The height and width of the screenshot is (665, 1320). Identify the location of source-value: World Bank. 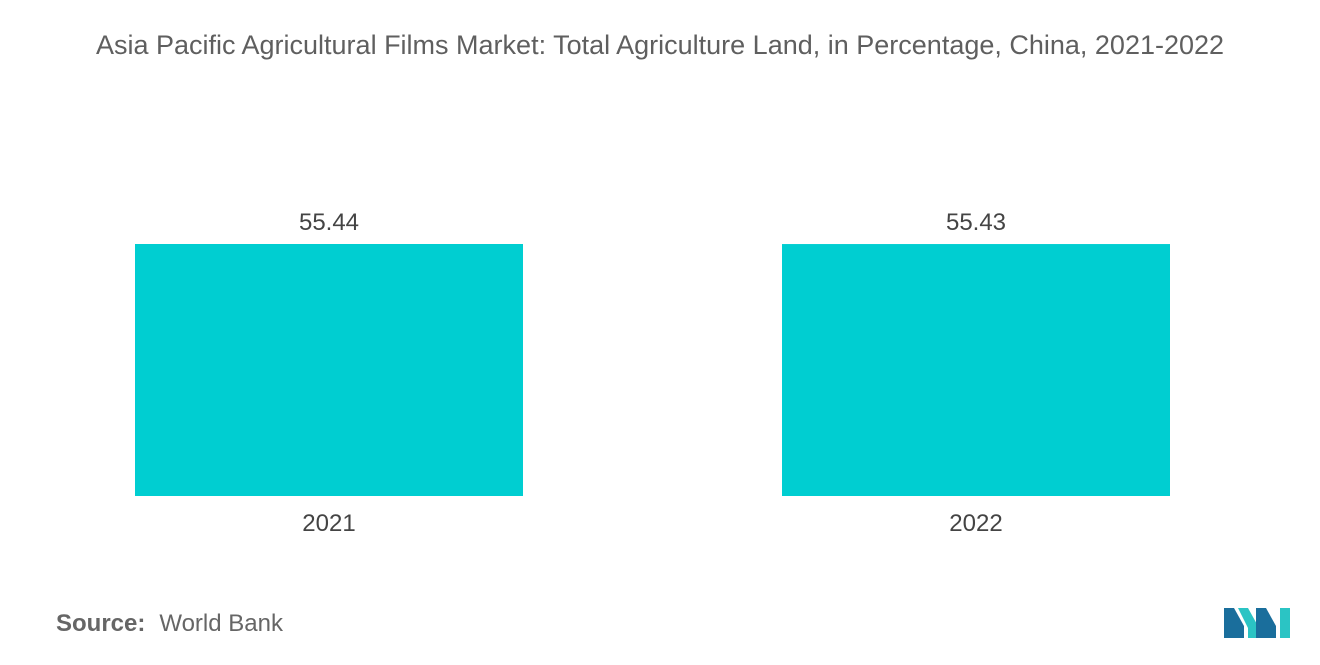
(221, 623).